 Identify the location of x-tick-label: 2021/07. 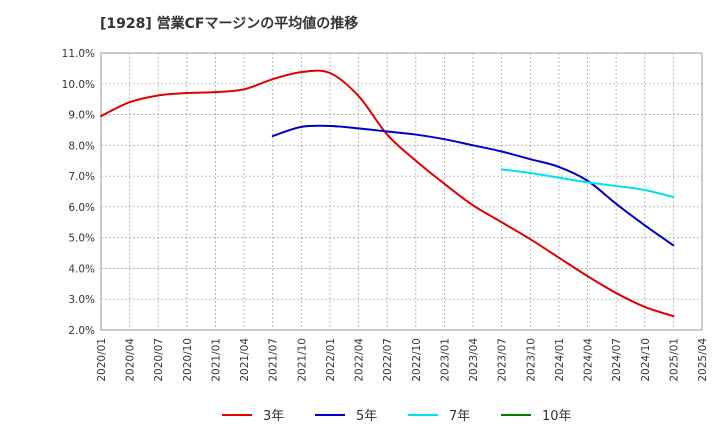
(274, 360).